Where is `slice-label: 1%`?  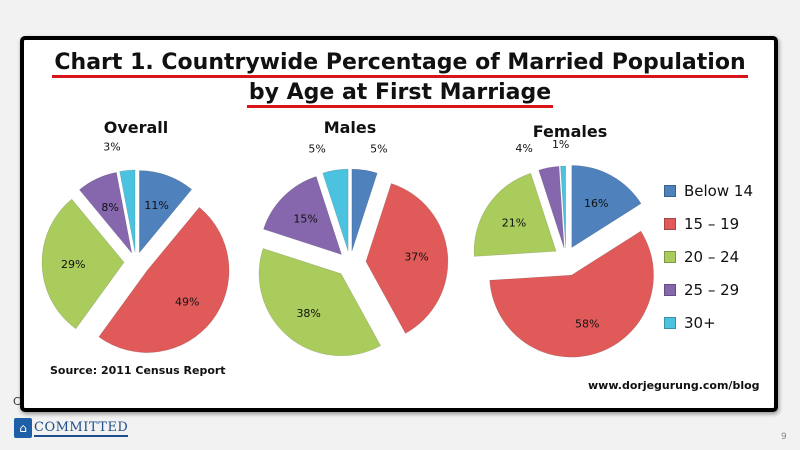
slice-label: 1% is located at coordinates (560, 144).